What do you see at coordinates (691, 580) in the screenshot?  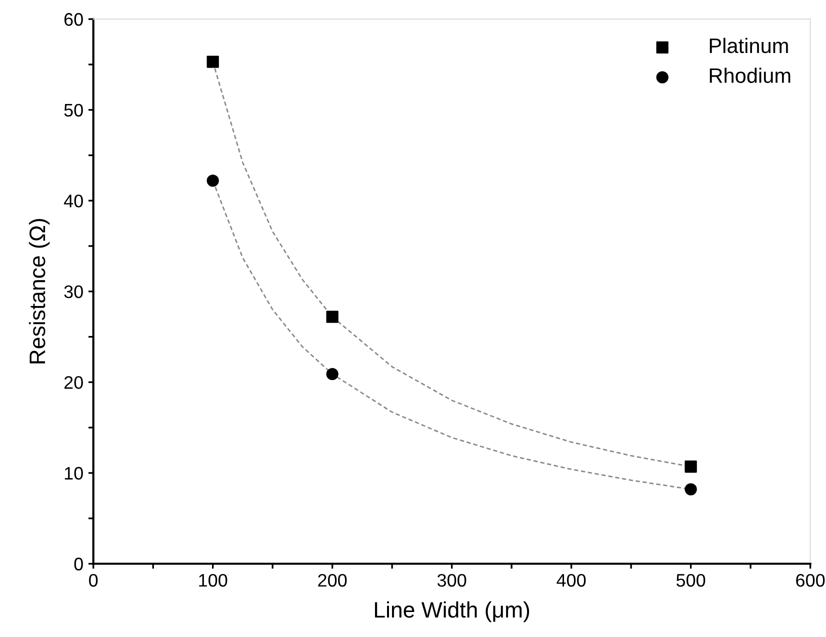 I see `x-tick-label: 500` at bounding box center [691, 580].